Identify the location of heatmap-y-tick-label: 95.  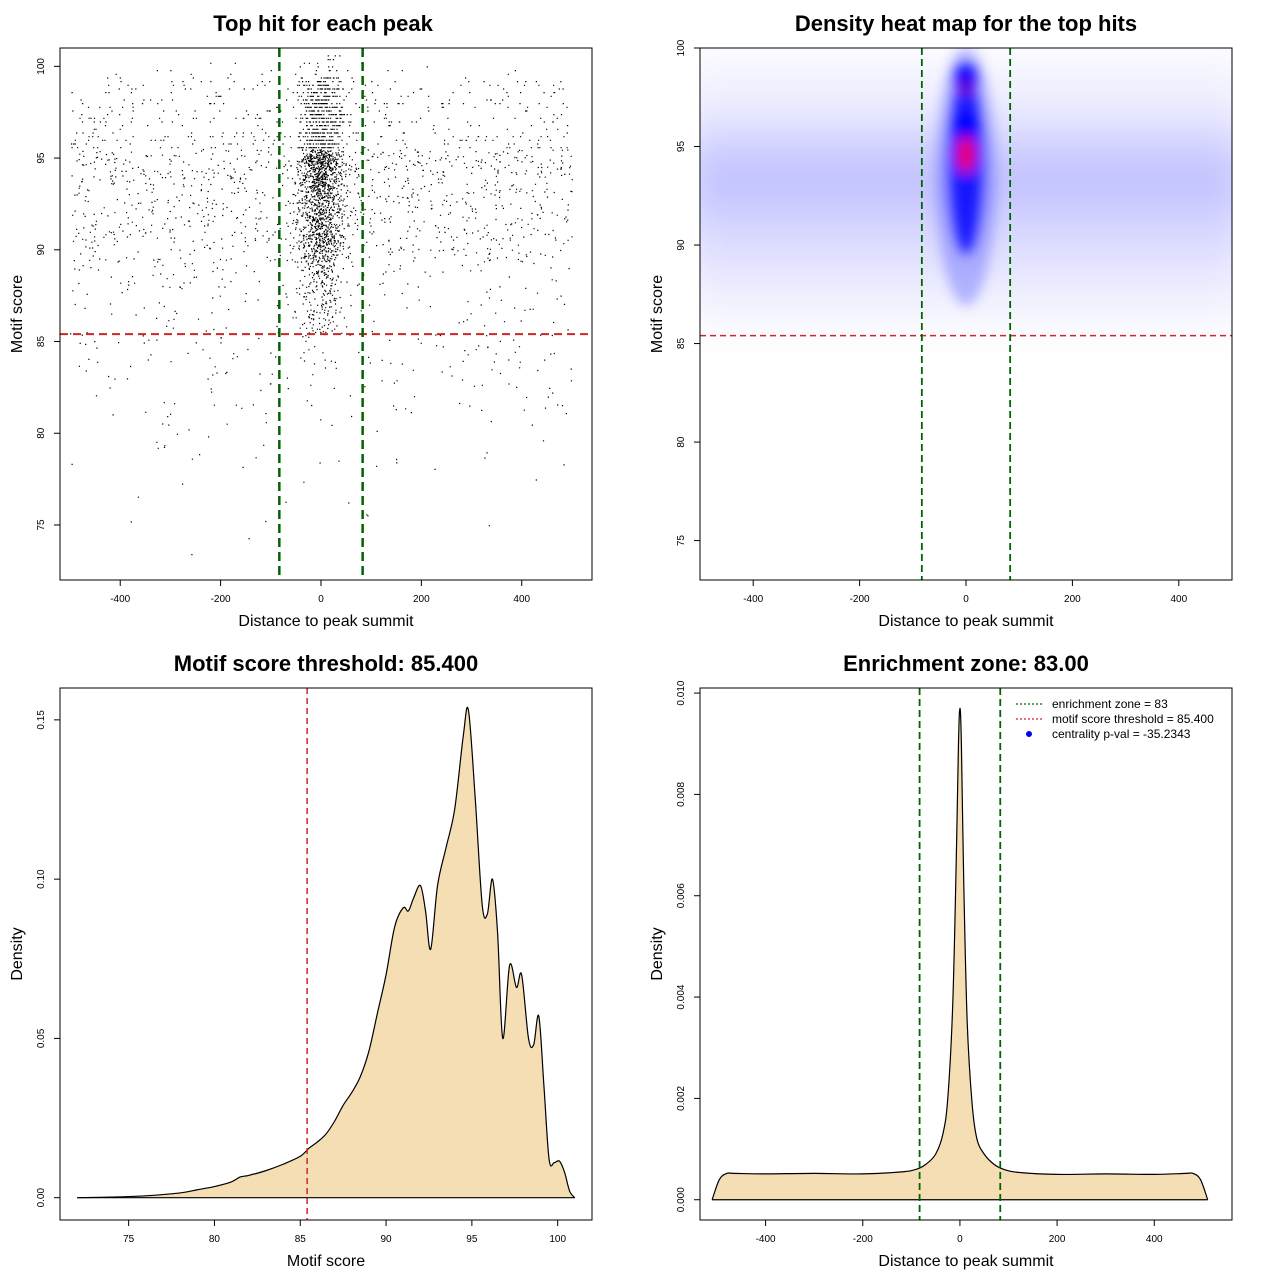
(681, 147).